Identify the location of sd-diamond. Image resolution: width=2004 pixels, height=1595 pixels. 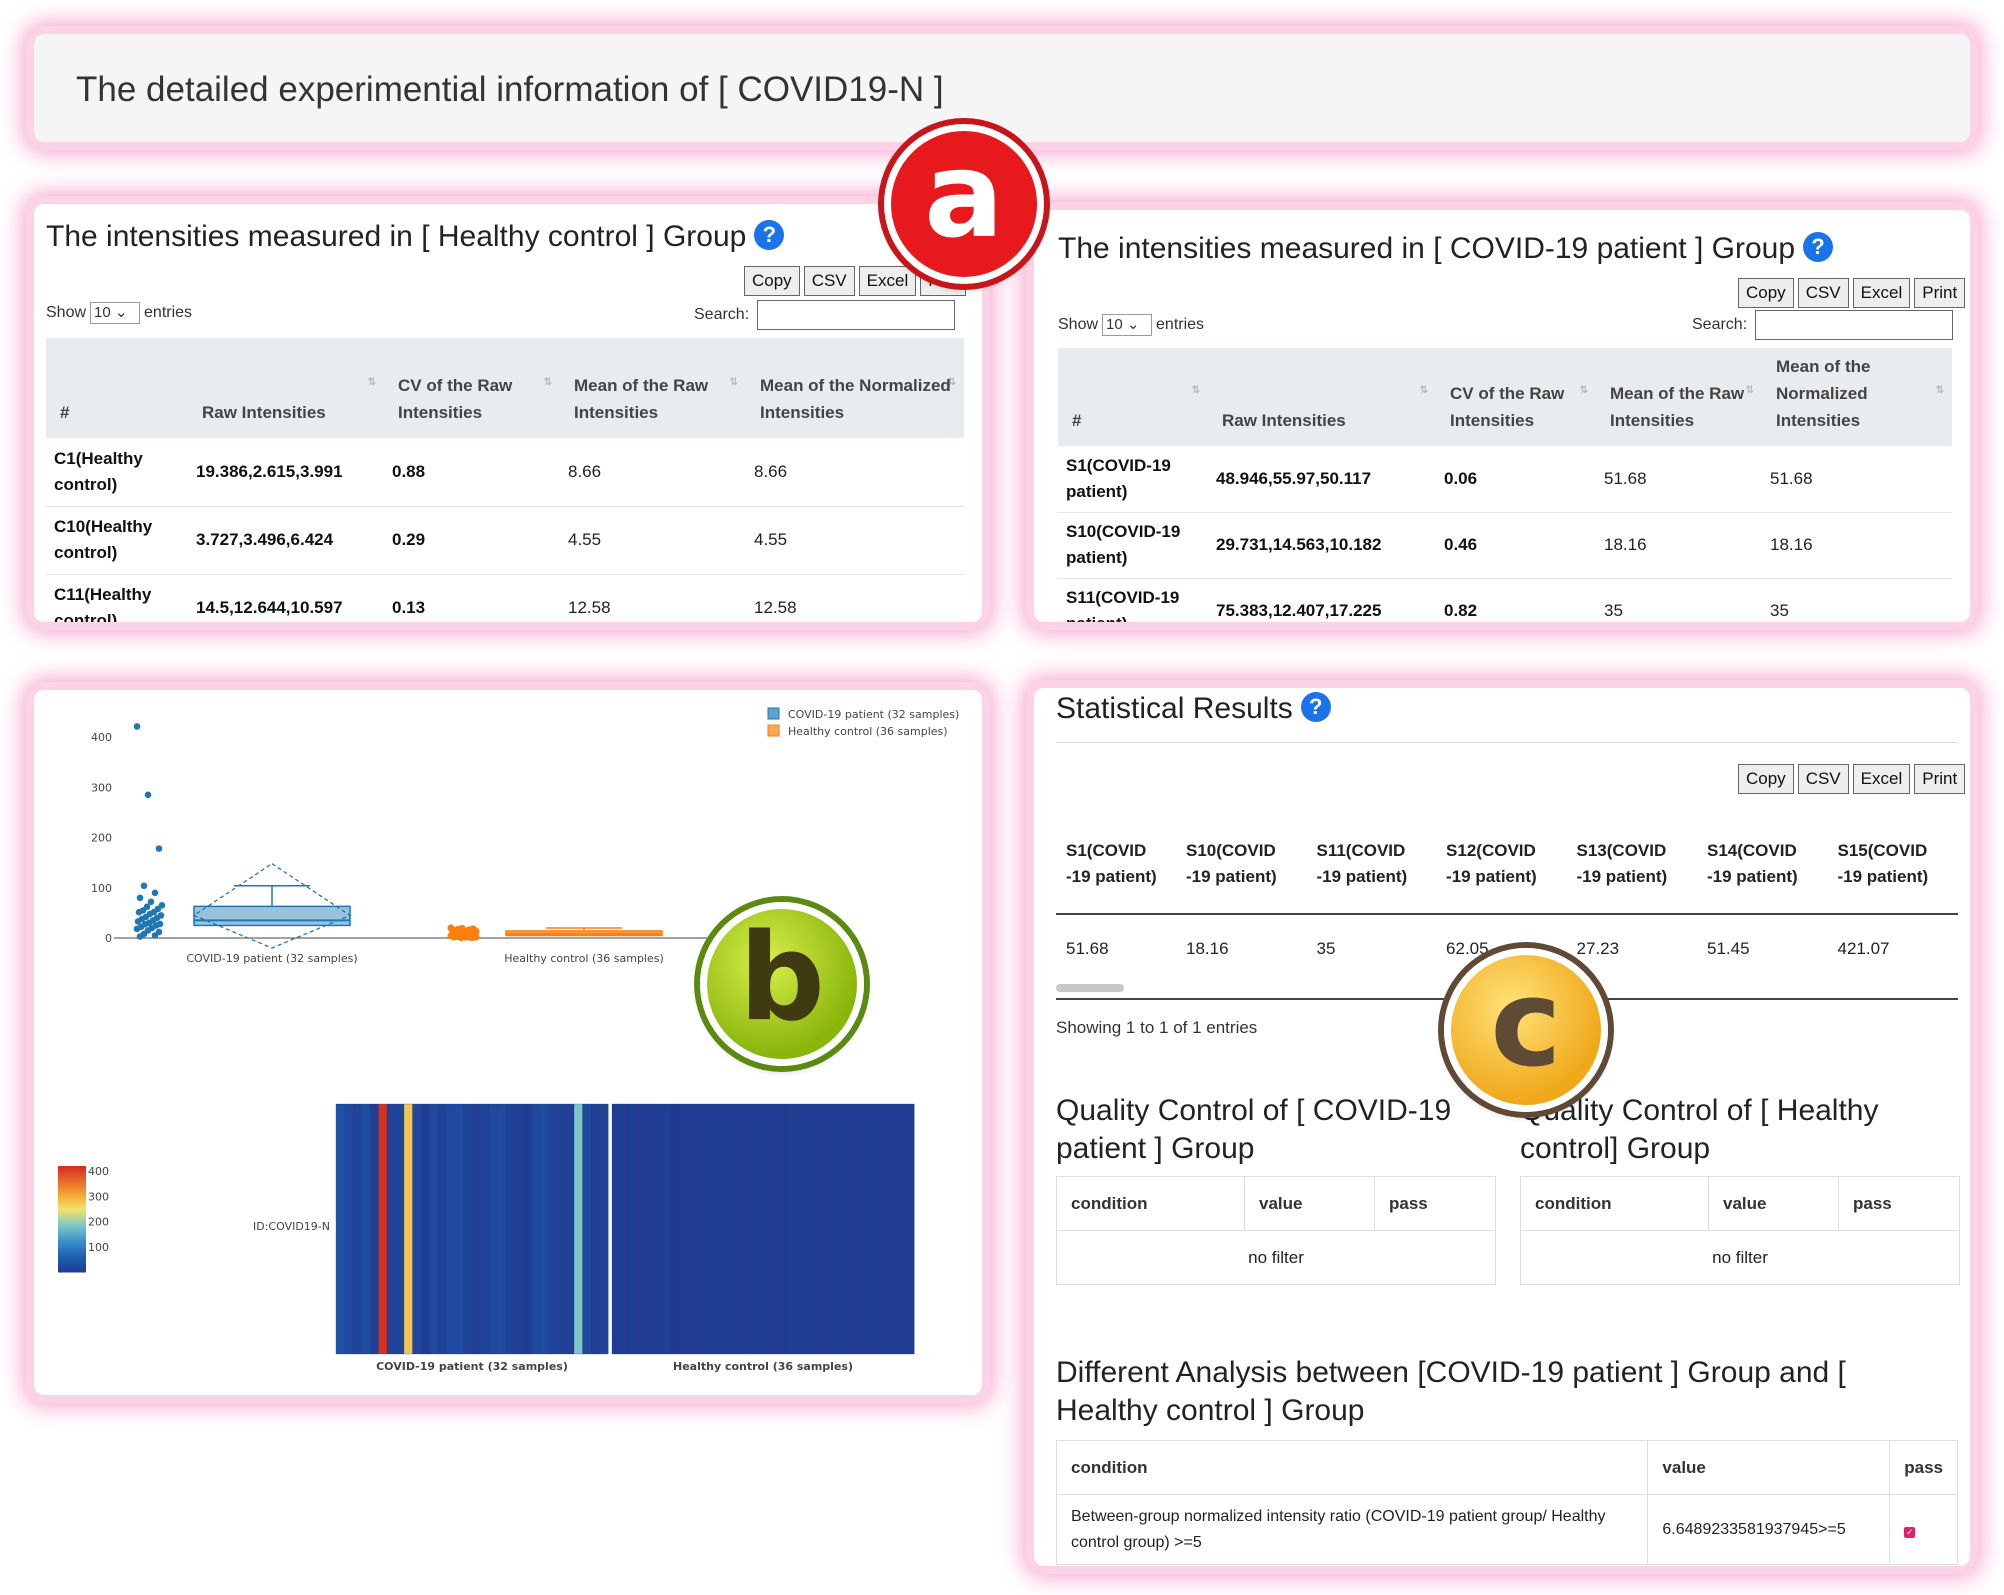
(272, 905).